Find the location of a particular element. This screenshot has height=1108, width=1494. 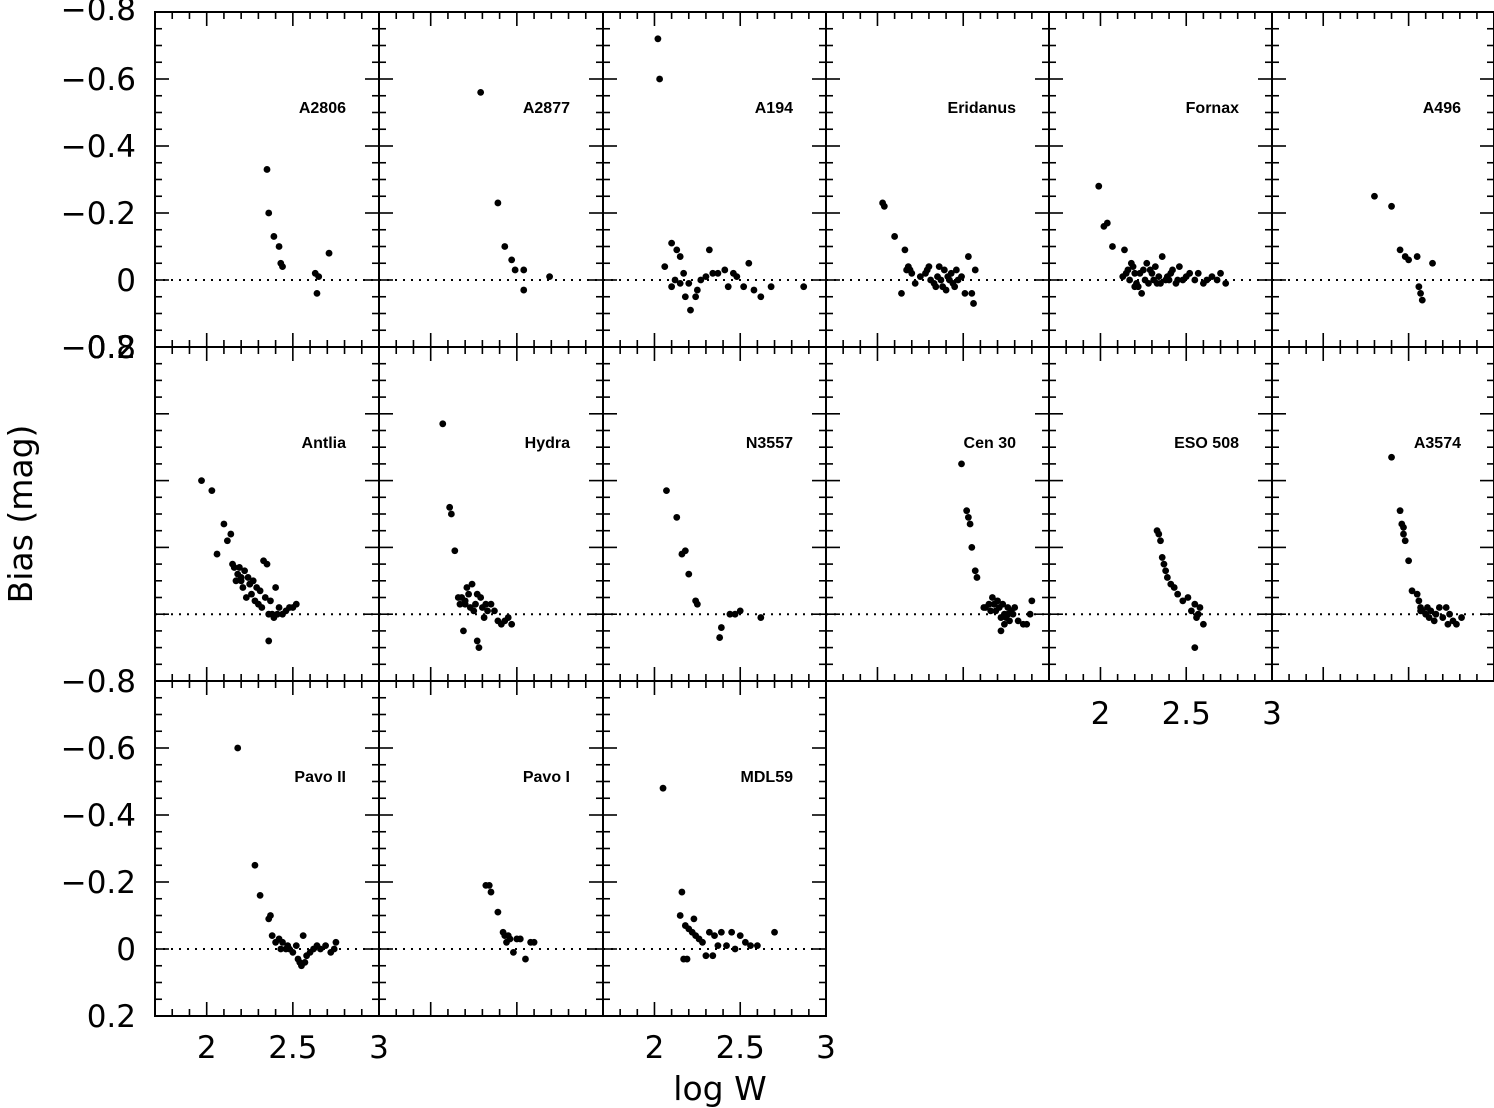

panel-title: Pavo II is located at coordinates (320, 777).